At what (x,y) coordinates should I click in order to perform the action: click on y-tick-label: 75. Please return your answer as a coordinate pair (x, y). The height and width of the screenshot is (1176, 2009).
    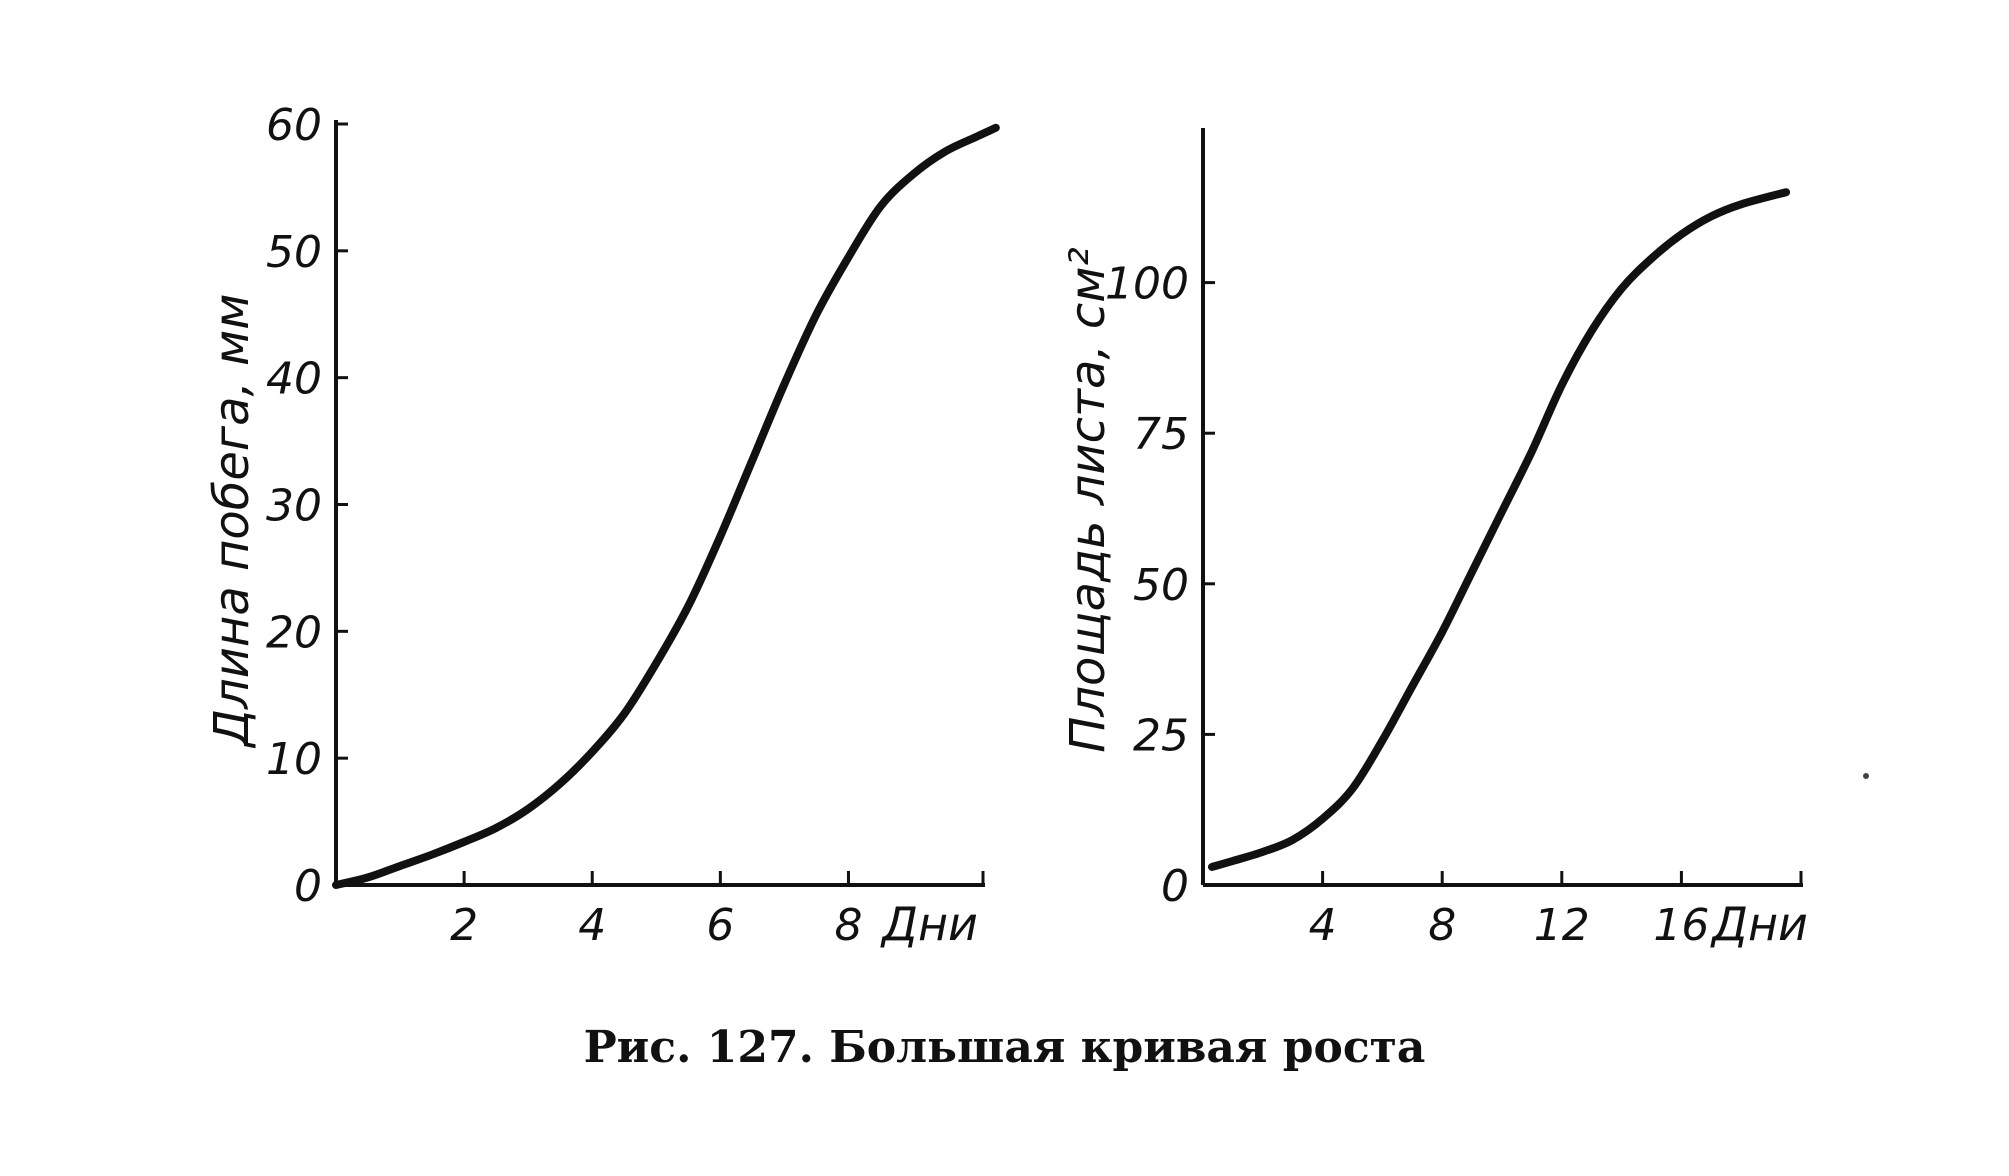
    Looking at the image, I should click on (1161, 434).